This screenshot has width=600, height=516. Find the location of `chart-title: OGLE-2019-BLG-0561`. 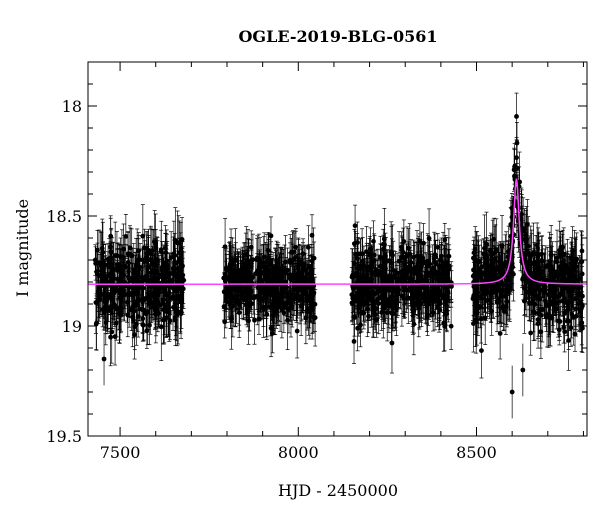

chart-title: OGLE-2019-BLG-0561 is located at coordinates (337, 36).